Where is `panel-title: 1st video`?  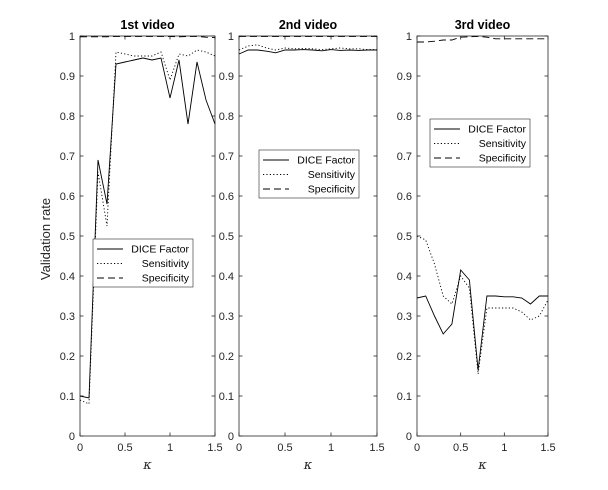 panel-title: 1st video is located at coordinates (147, 25).